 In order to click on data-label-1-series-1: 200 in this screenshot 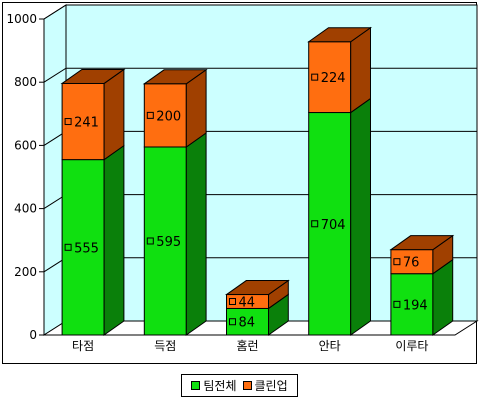, I will do `click(168, 116)`.